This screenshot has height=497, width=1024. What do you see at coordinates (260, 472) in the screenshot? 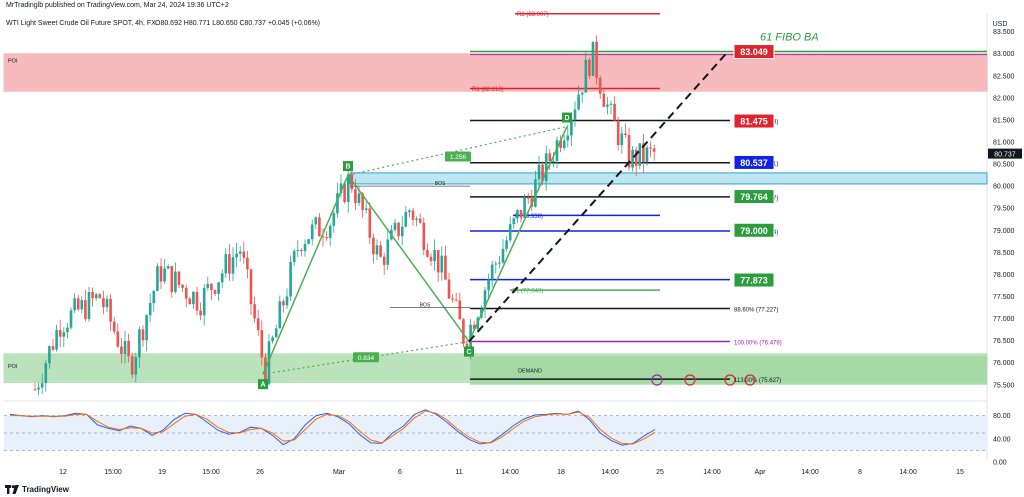
I see `time-tick-label: 26` at bounding box center [260, 472].